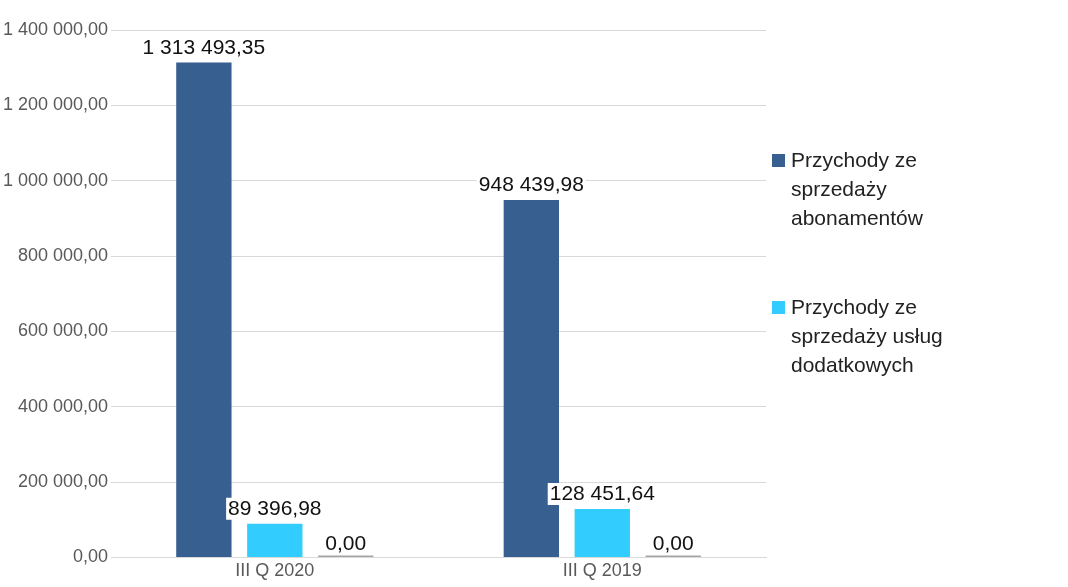 This screenshot has width=1068, height=587. Describe the element at coordinates (857, 189) in the screenshot. I see `legend-label: Przychody ze sprzedaży abonamentów` at that location.